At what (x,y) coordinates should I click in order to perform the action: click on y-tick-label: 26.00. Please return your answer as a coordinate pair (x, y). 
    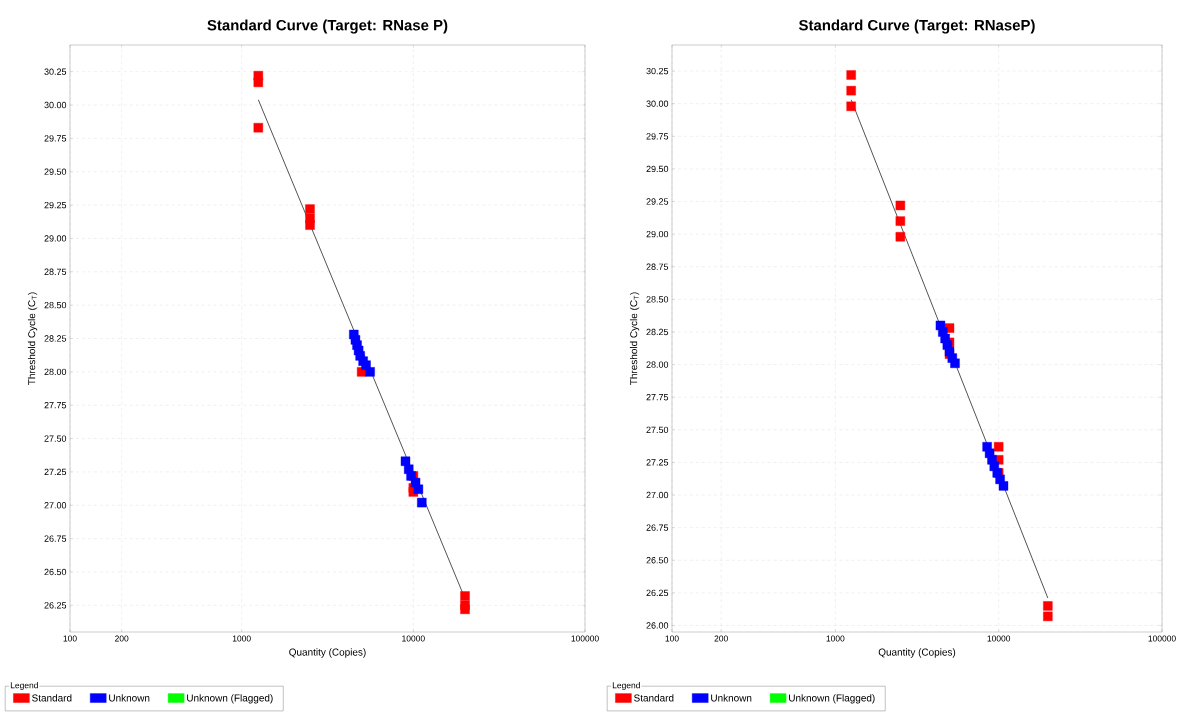
    Looking at the image, I should click on (657, 625).